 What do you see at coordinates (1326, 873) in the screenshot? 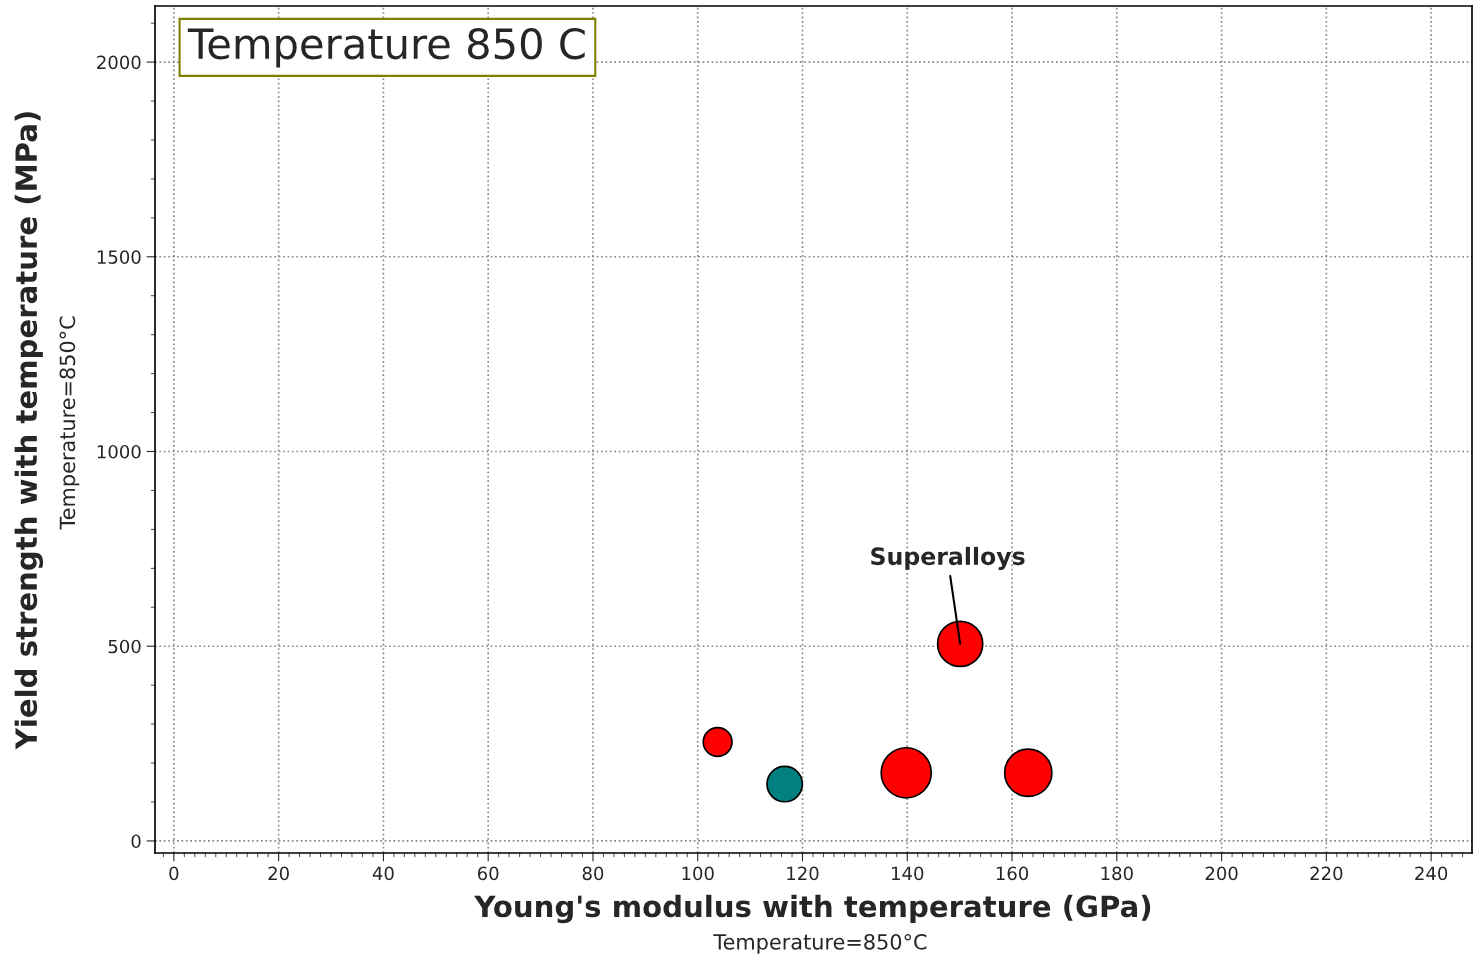
I see `x-tick-label: 220` at bounding box center [1326, 873].